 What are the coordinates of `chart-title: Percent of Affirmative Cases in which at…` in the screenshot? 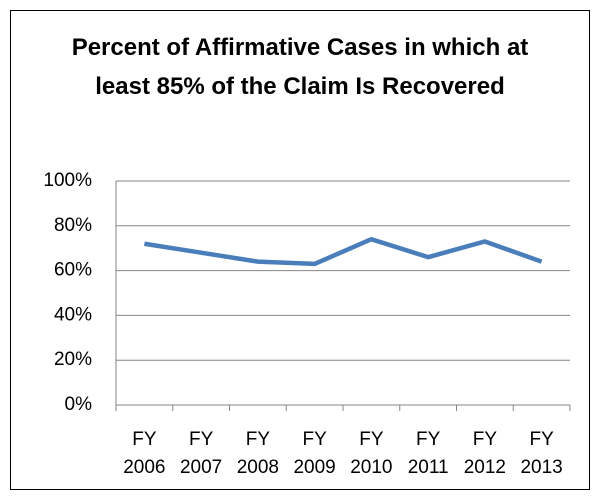 It's located at (300, 67).